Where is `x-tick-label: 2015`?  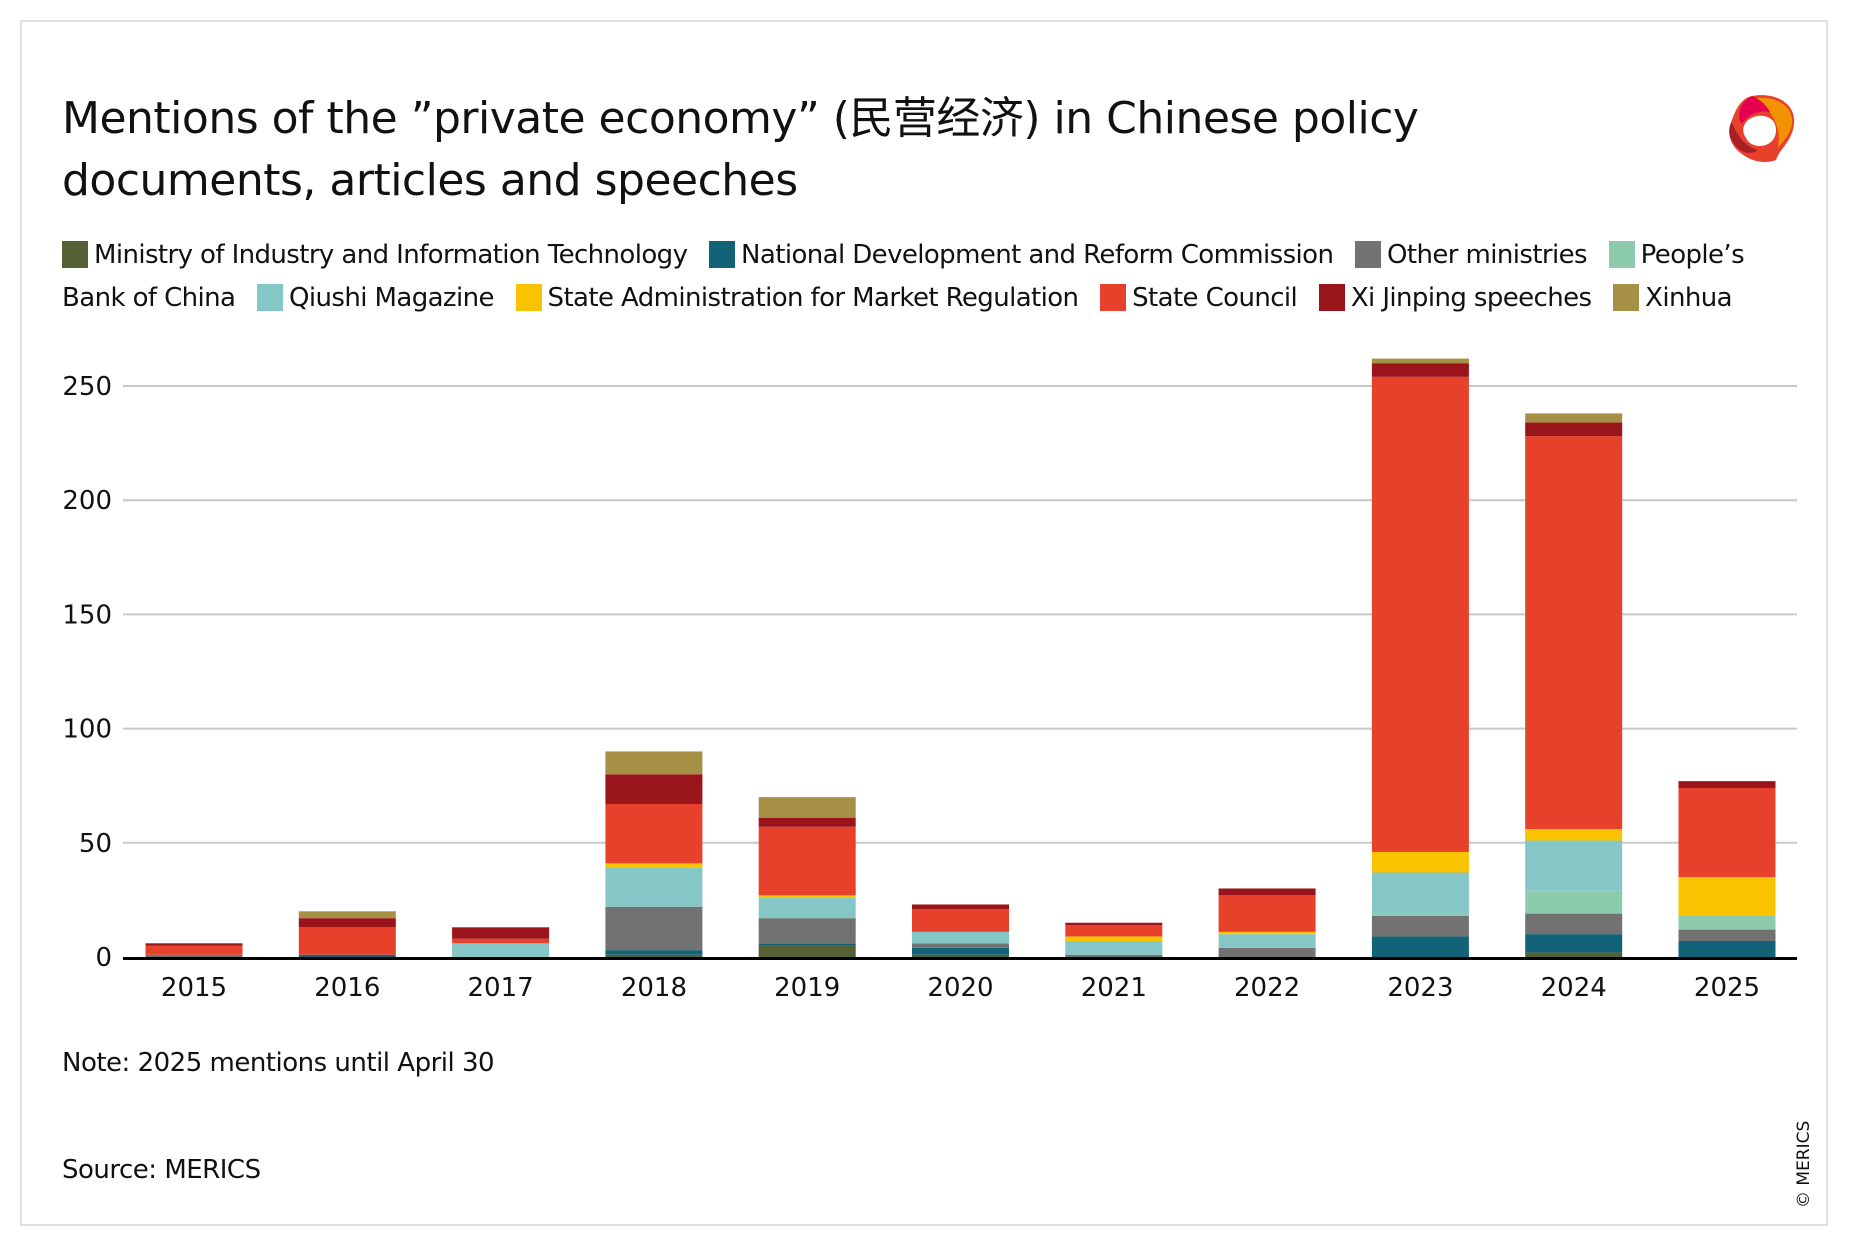
x-tick-label: 2015 is located at coordinates (194, 988).